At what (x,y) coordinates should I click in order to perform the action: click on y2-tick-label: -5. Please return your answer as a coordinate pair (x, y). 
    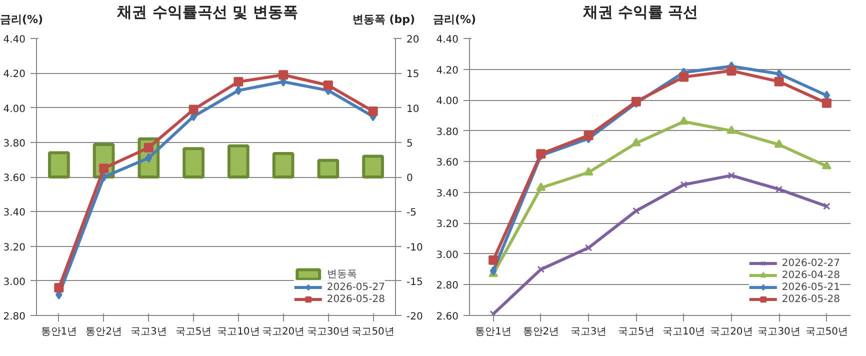
    Looking at the image, I should click on (411, 213).